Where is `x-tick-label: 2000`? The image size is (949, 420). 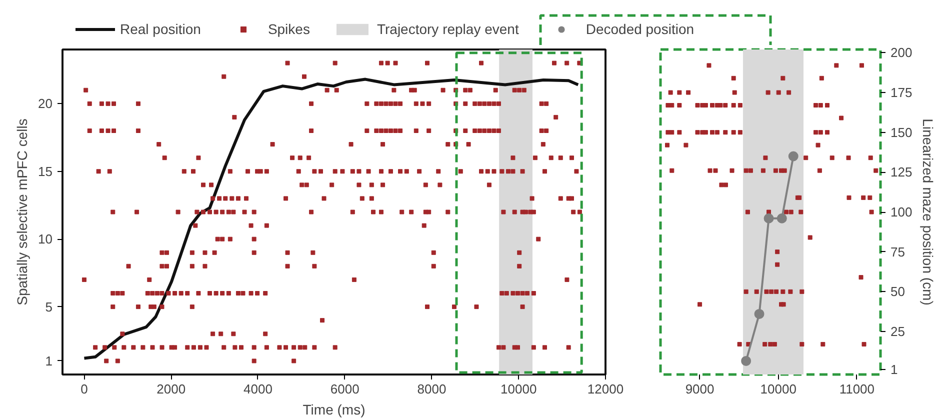 x-tick-label: 2000 is located at coordinates (171, 389).